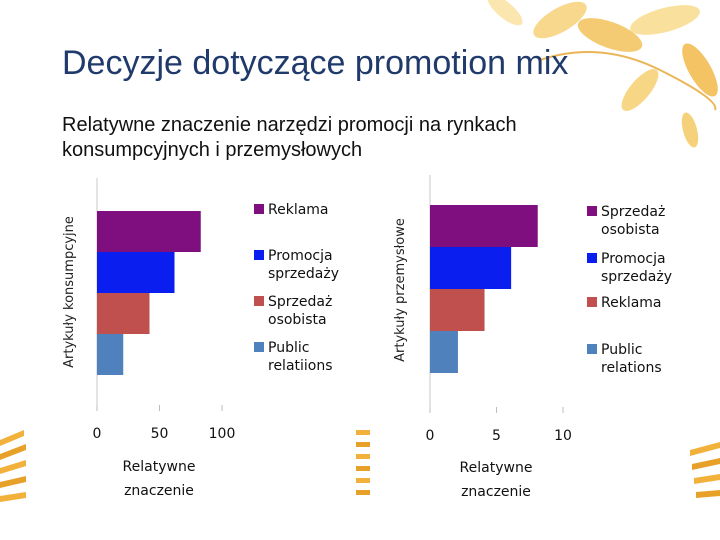 The width and height of the screenshot is (720, 540). Describe the element at coordinates (300, 357) in the screenshot. I see `legend-label-4: Public relatiions` at that location.